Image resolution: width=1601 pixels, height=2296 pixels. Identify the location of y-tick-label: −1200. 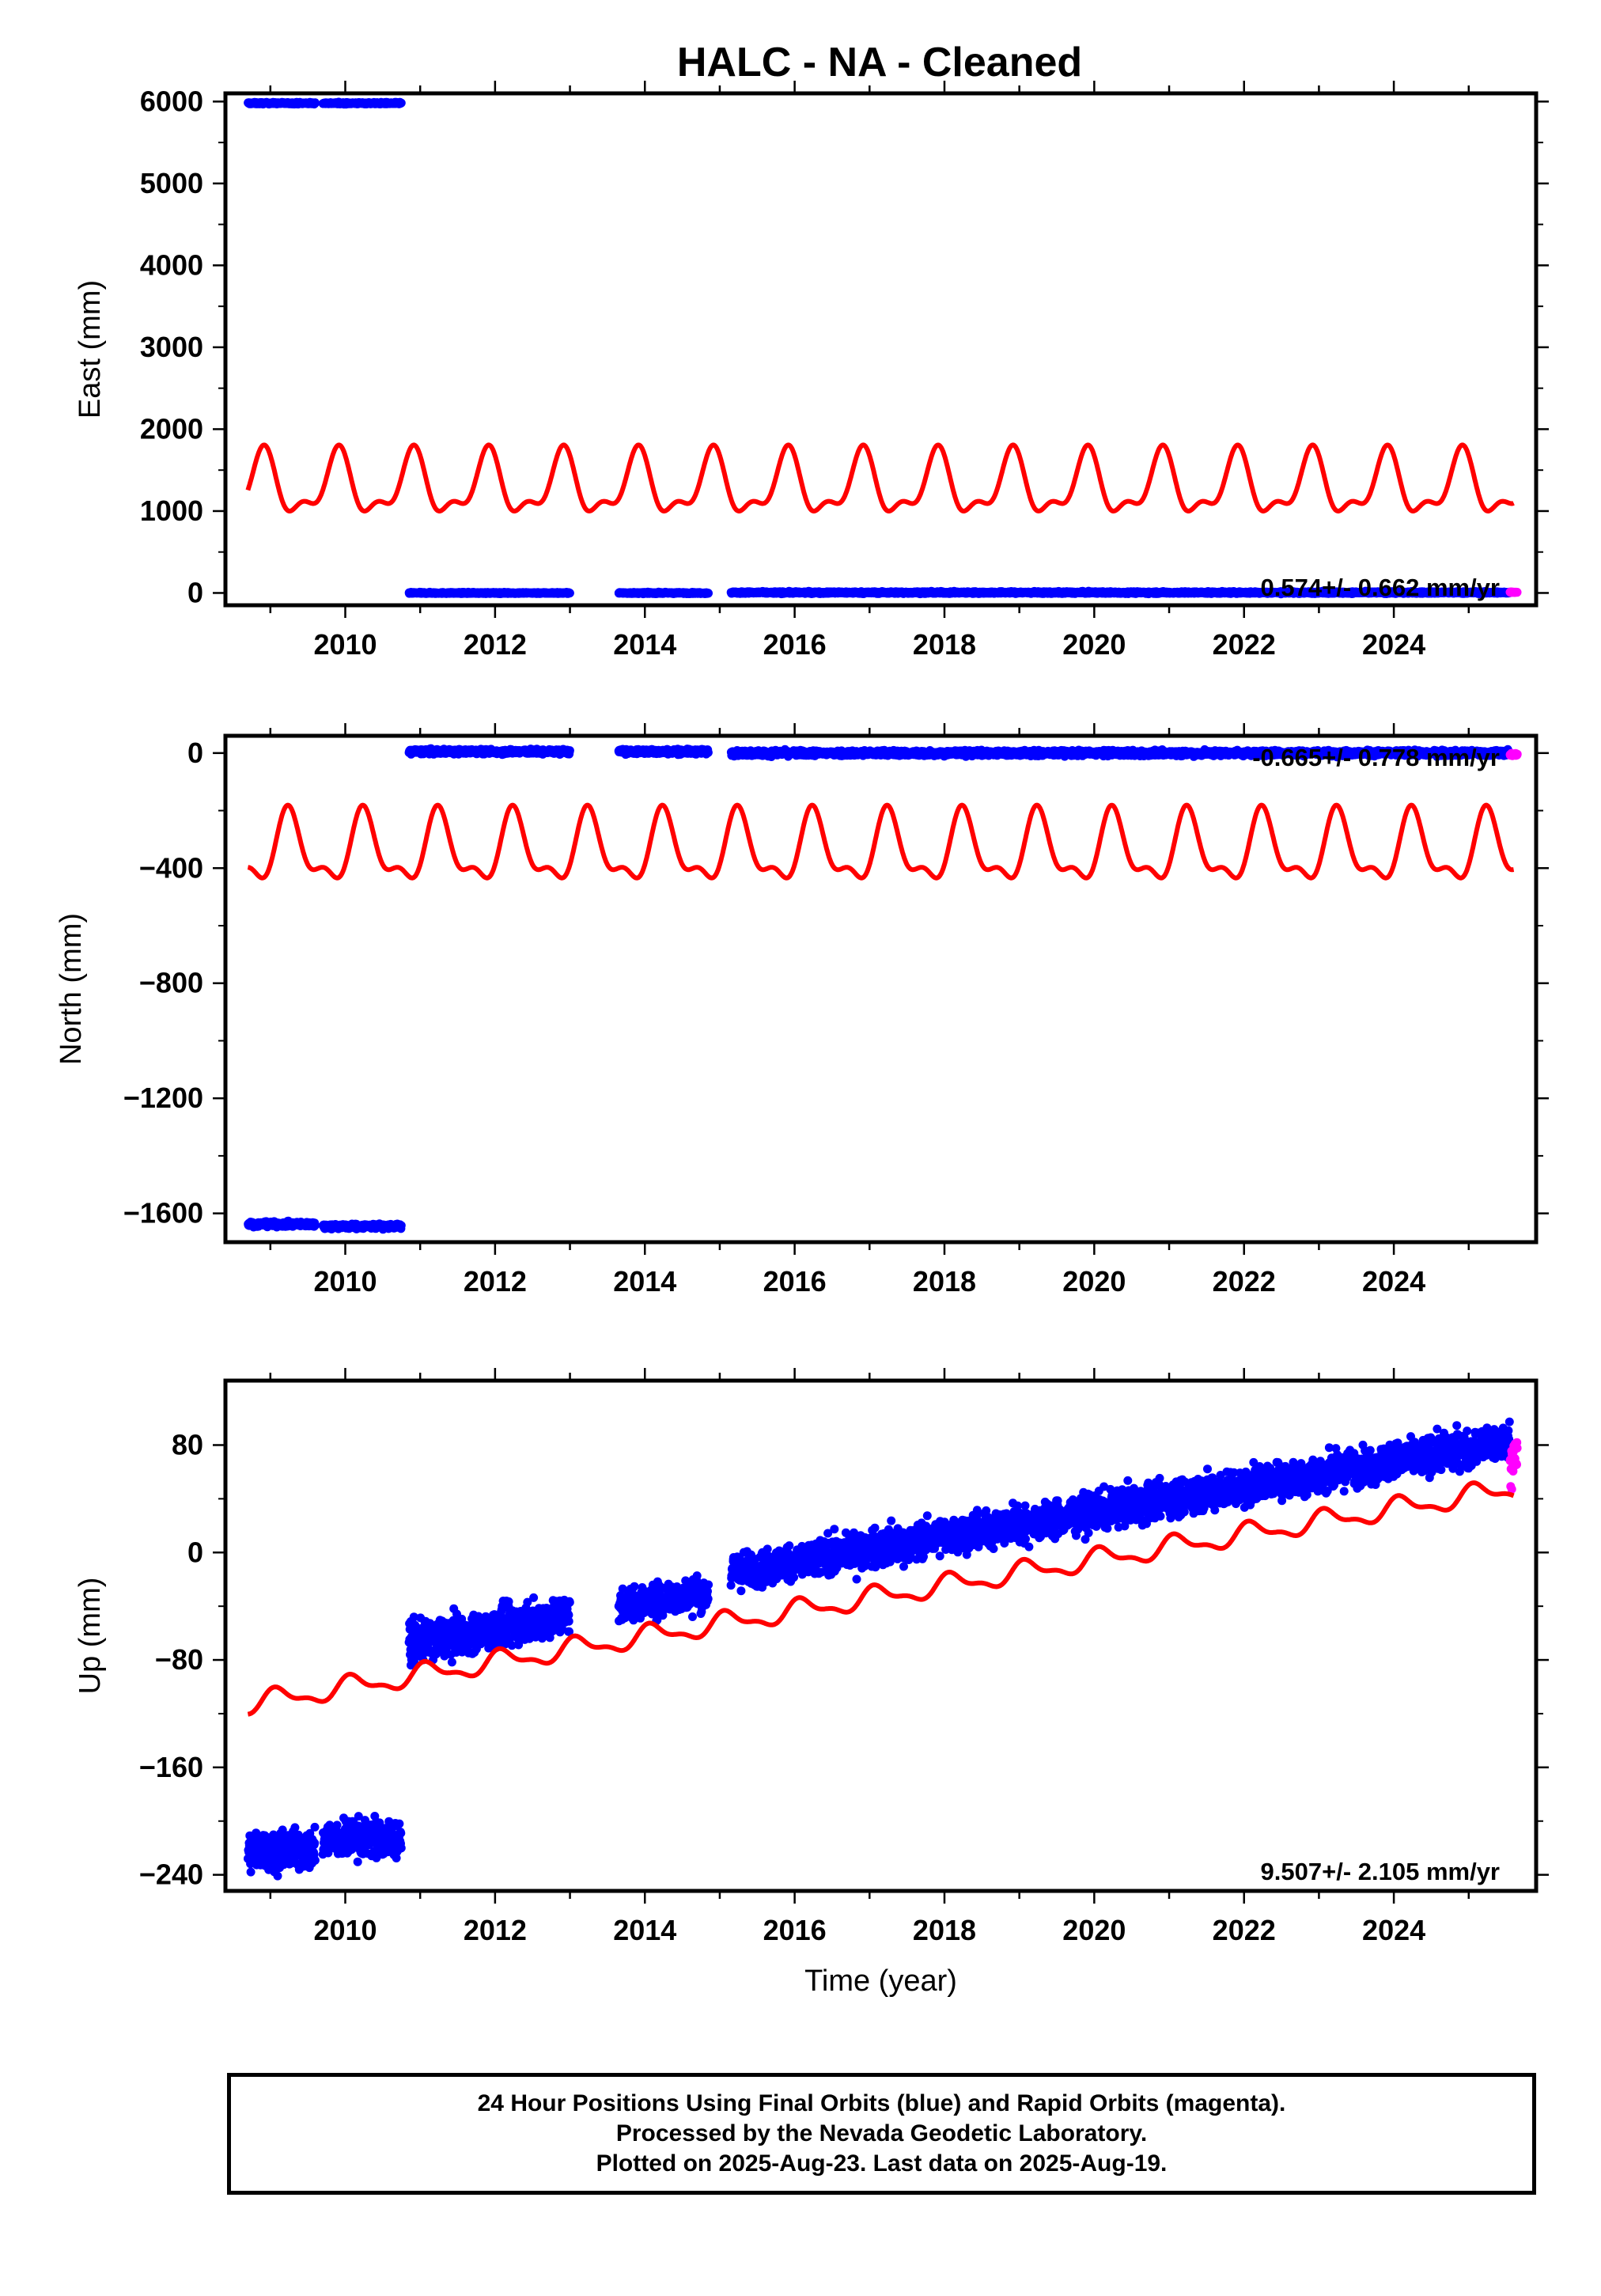
(163, 1098).